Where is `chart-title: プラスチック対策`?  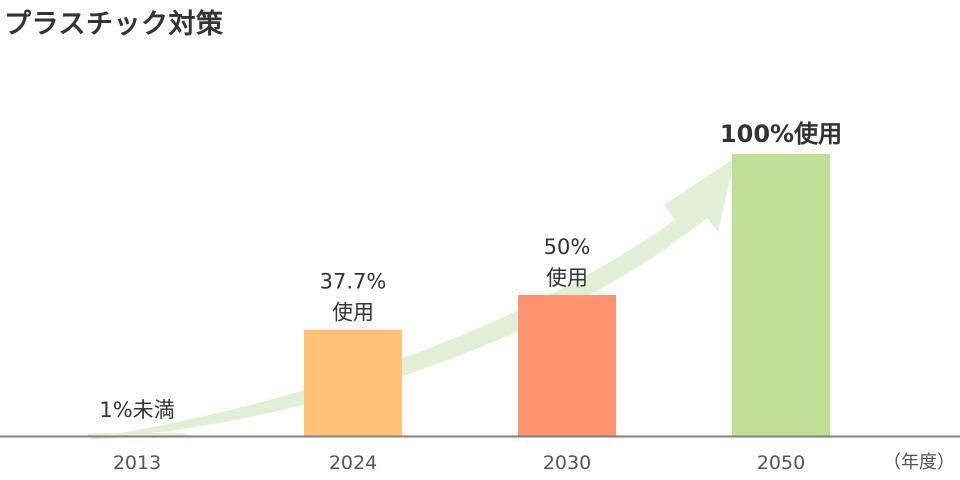 chart-title: プラスチック対策 is located at coordinates (114, 24).